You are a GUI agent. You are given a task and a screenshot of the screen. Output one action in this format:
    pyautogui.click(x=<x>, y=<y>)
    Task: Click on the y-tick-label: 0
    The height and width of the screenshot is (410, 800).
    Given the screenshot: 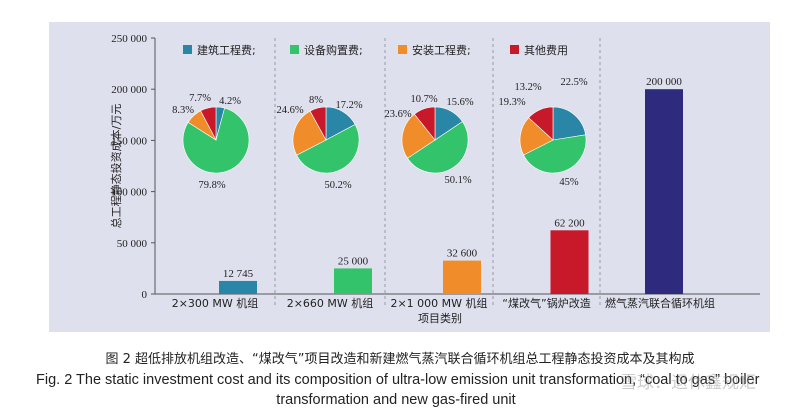 What is the action you would take?
    pyautogui.click(x=145, y=295)
    